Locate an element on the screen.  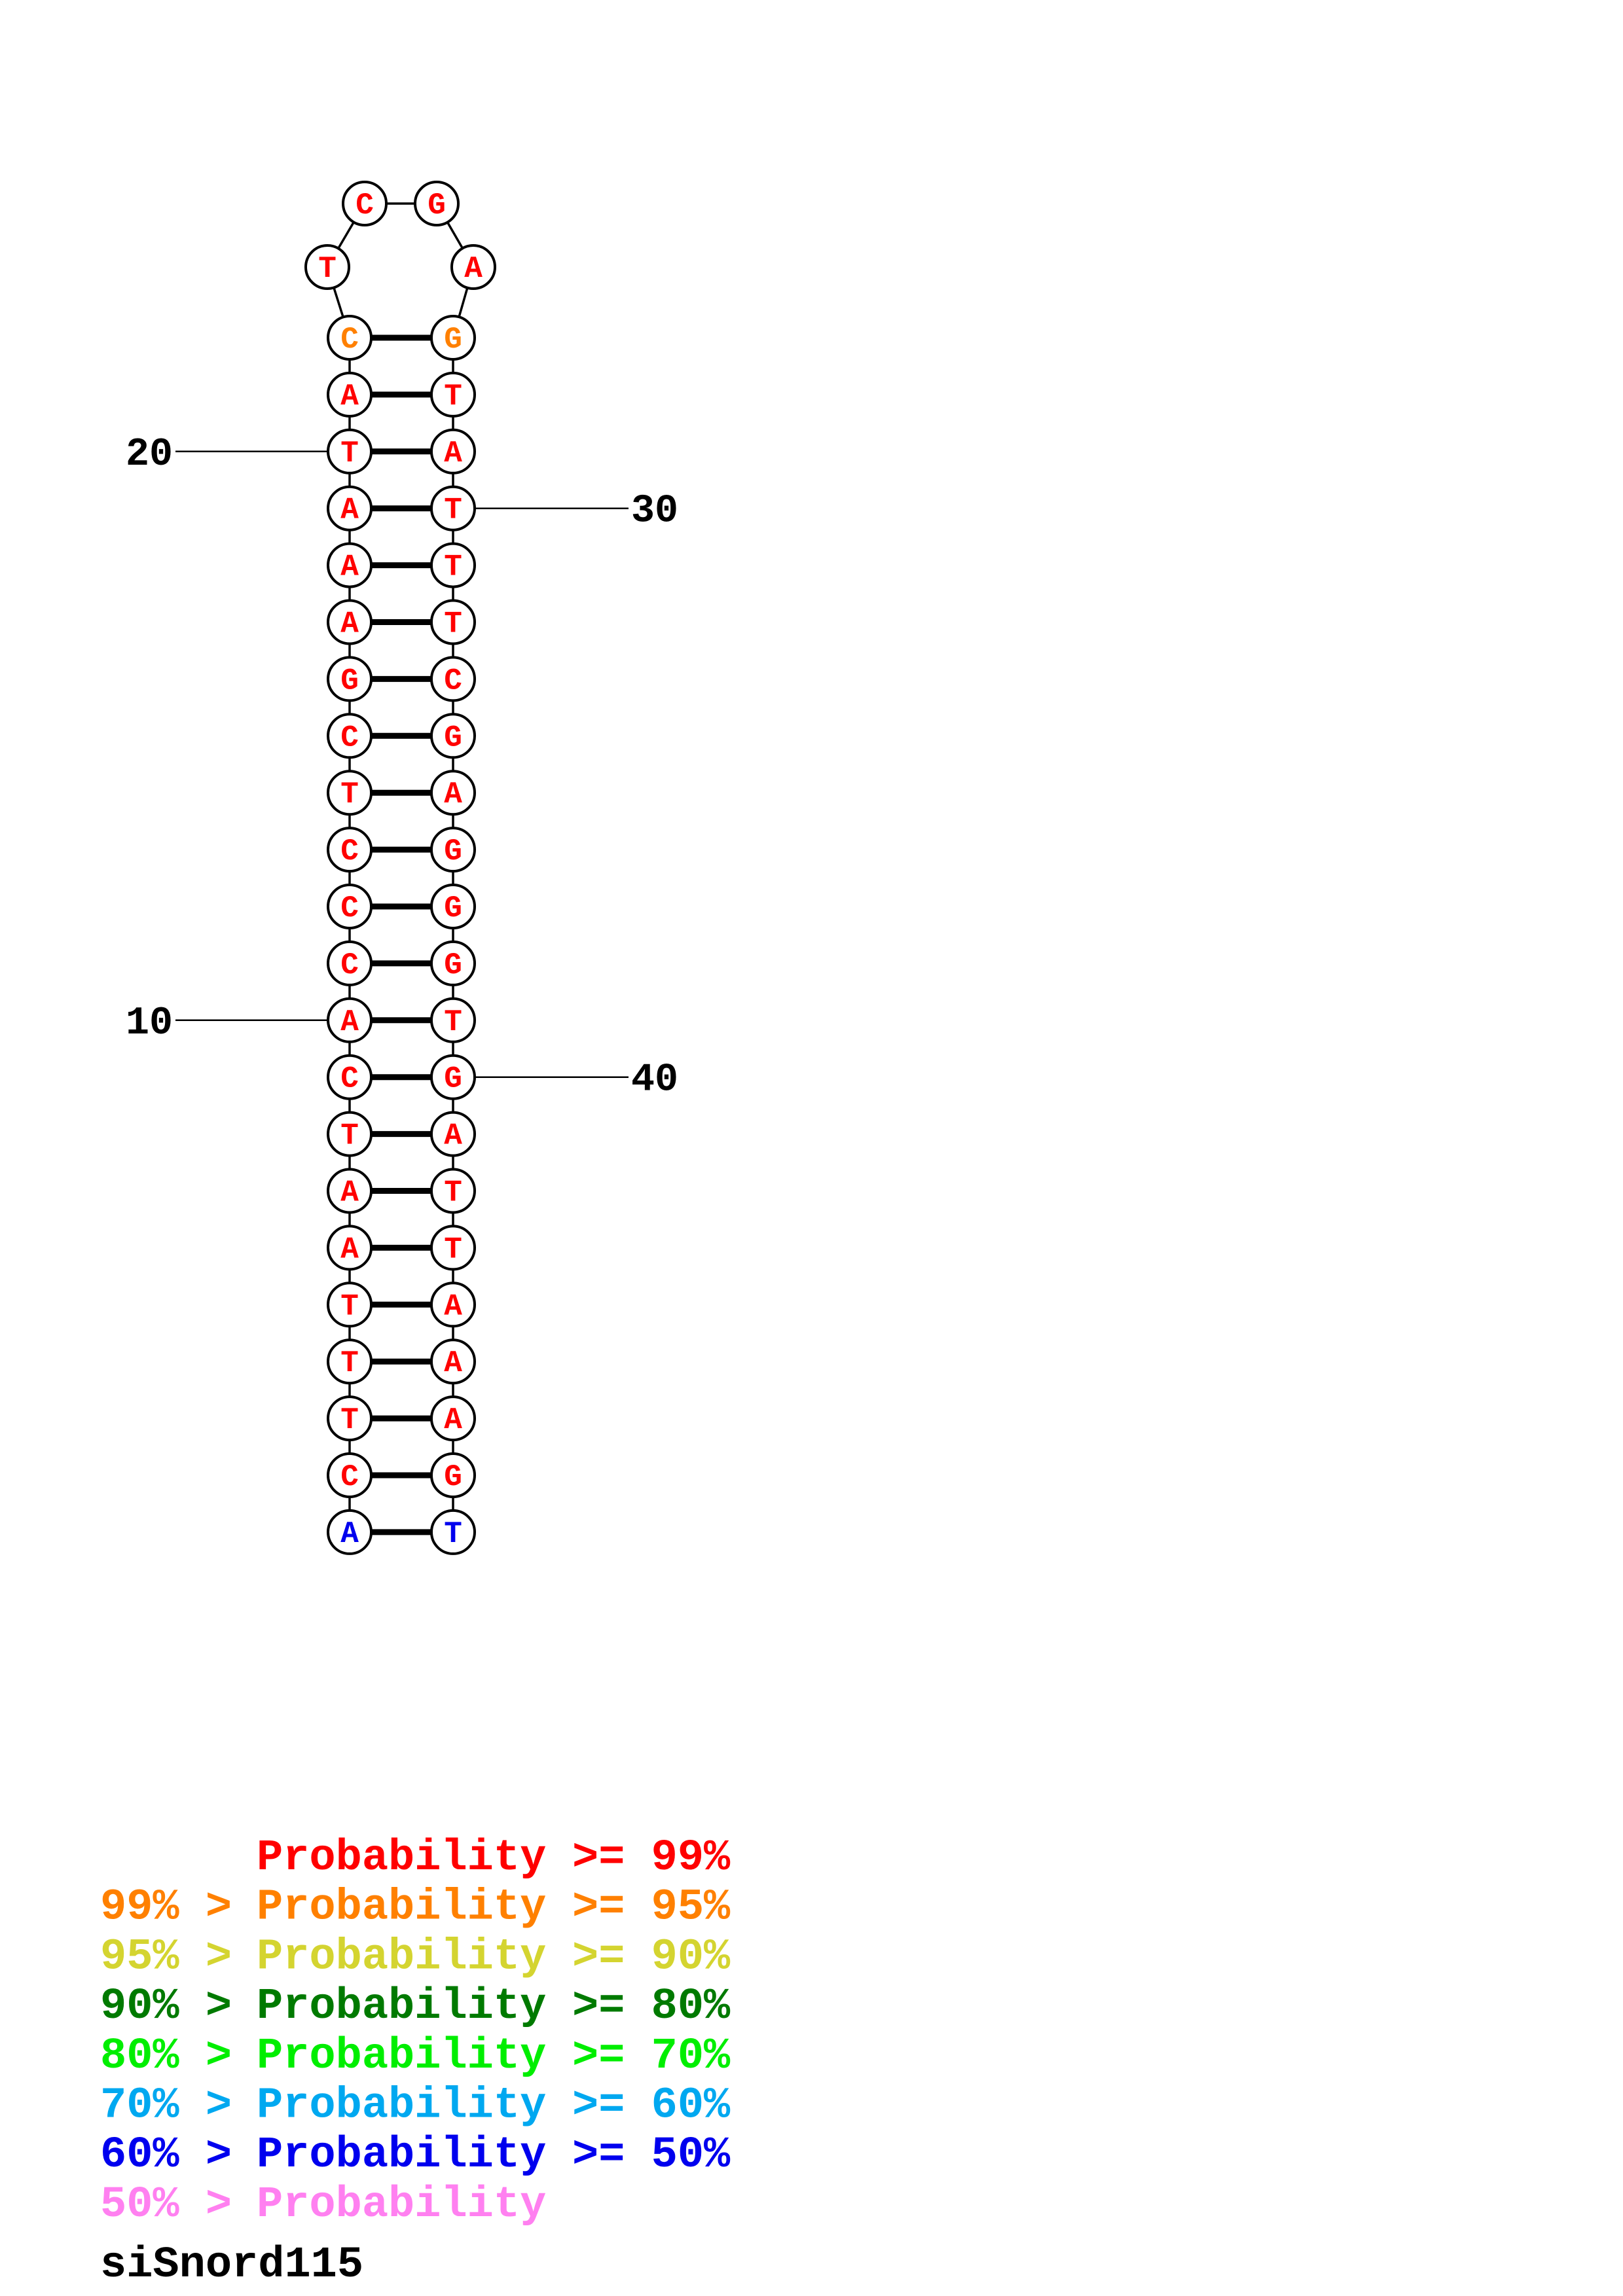
legend-prefix: 70% > is located at coordinates (166, 2106).